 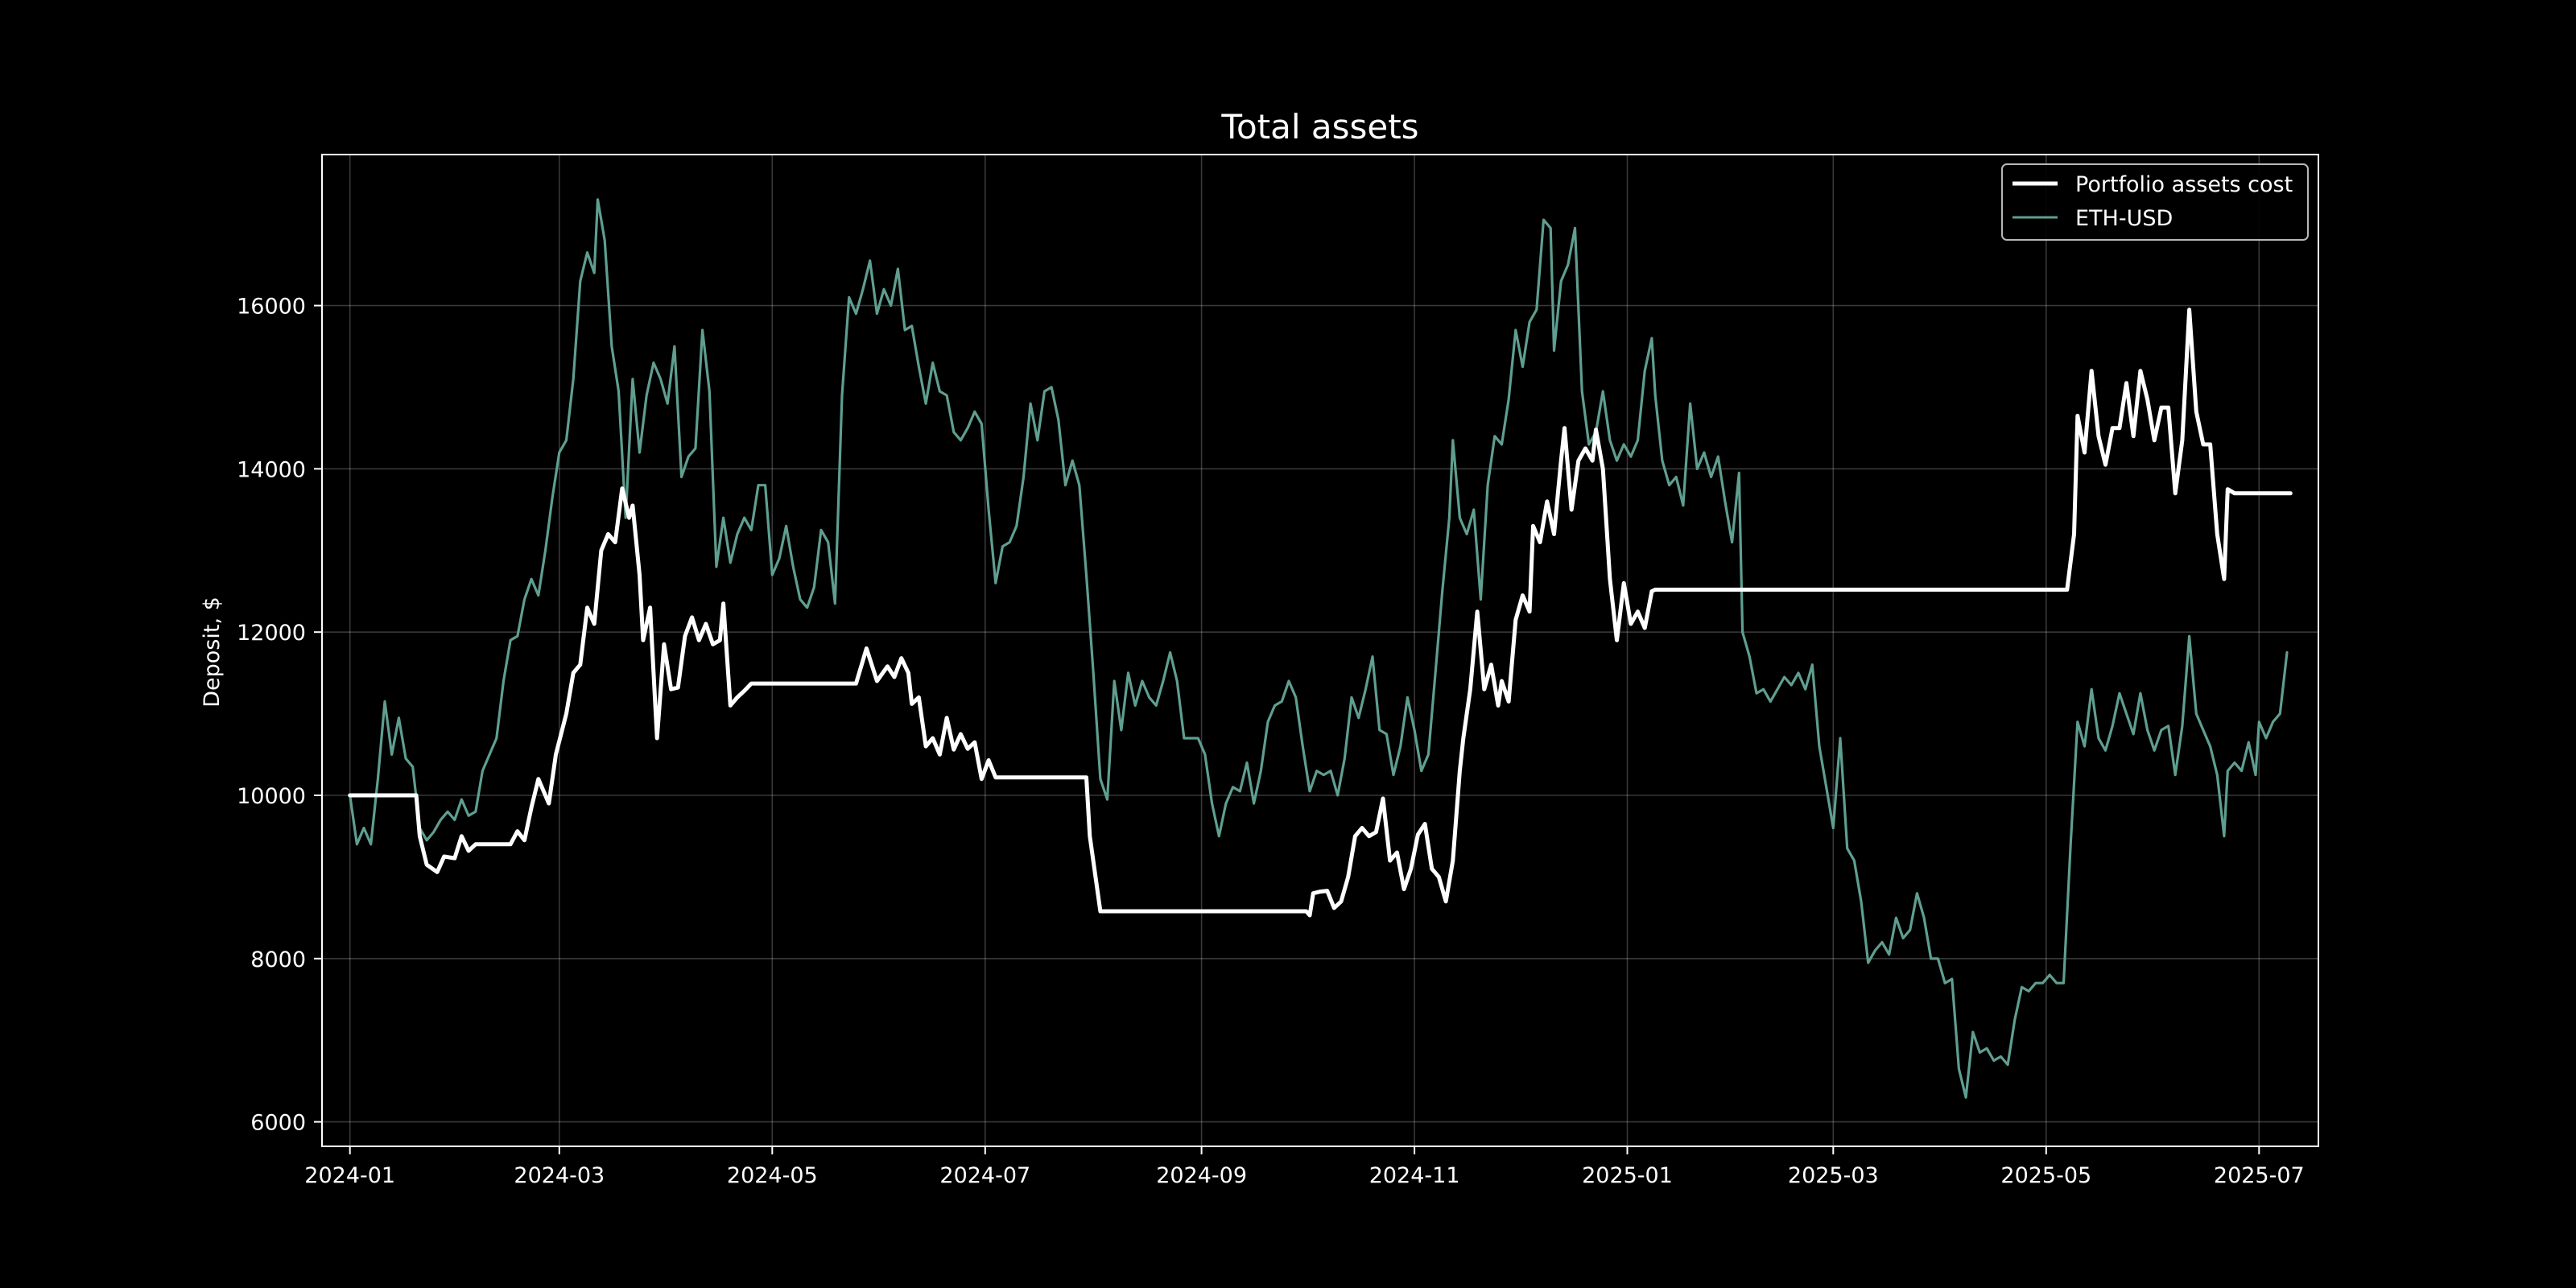 I want to click on x-tick-label: 2025-01, so click(x=1627, y=1175).